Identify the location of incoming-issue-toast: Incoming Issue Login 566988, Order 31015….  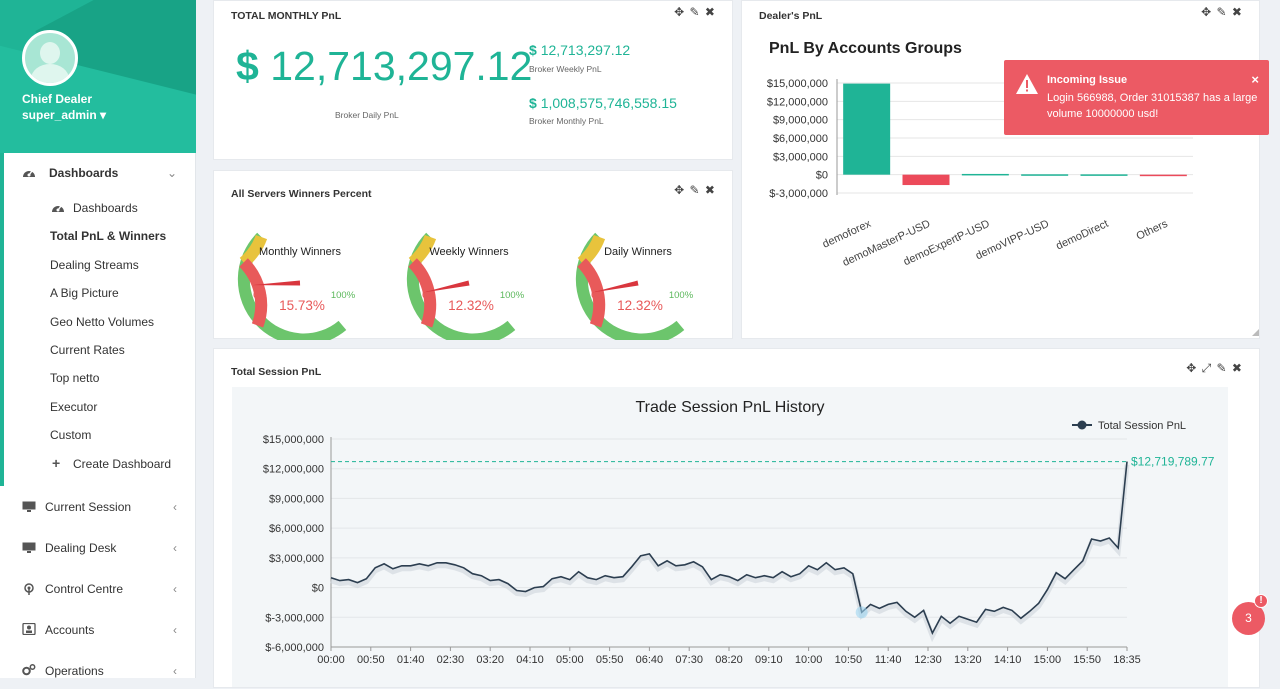
(1136, 97).